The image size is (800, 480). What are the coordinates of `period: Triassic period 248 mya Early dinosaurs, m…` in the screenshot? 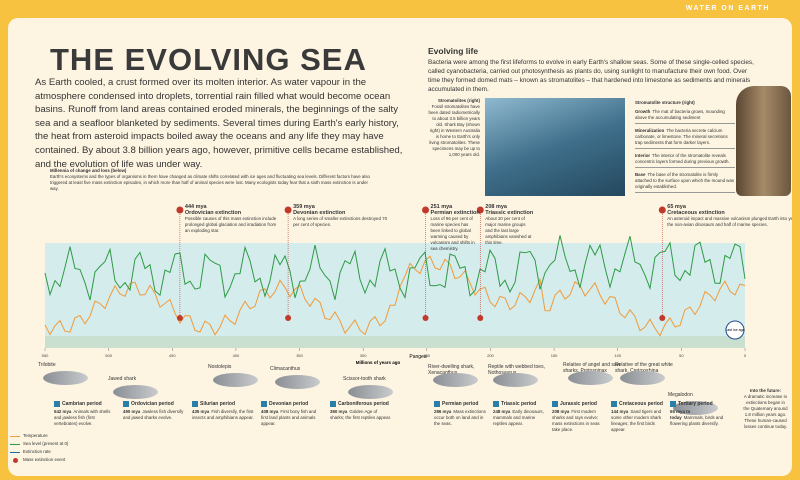 It's located at (520, 414).